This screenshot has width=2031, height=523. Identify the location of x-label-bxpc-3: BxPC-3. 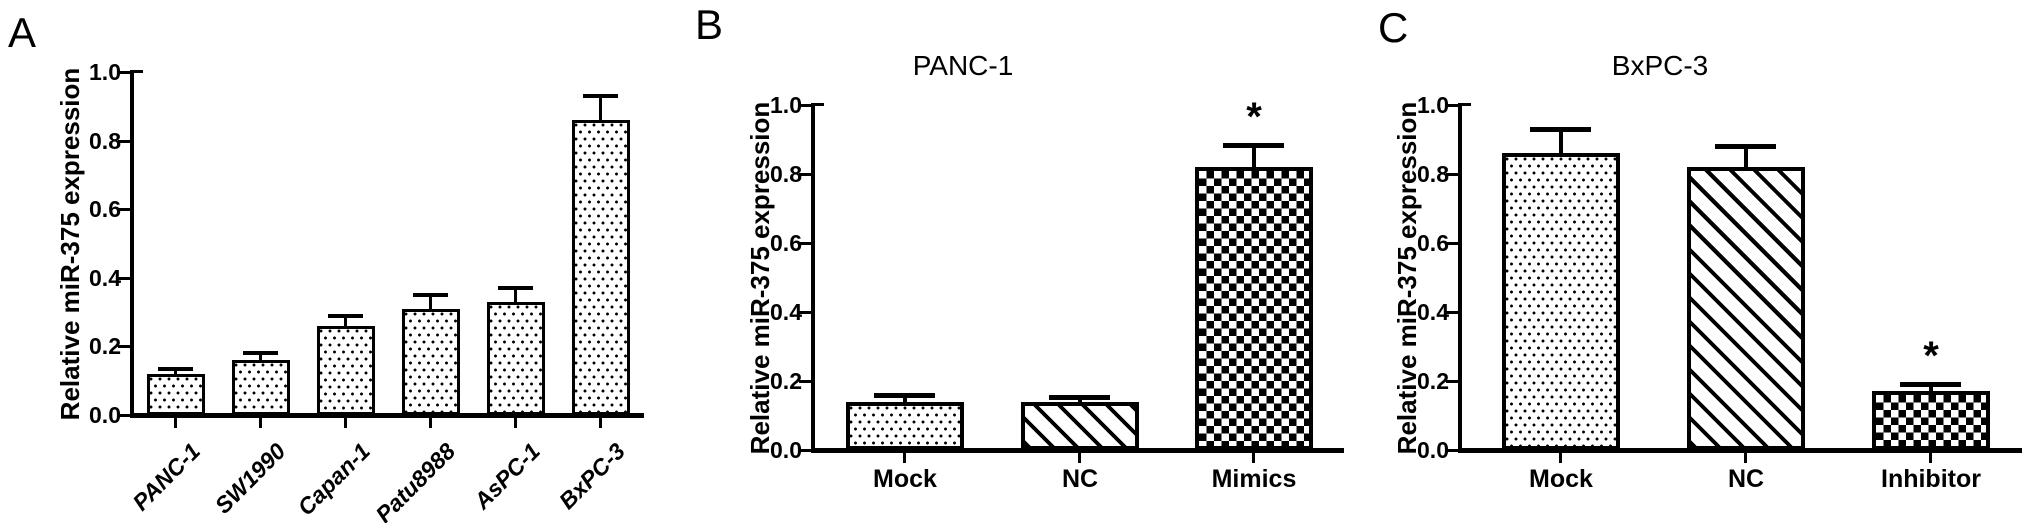
(592, 476).